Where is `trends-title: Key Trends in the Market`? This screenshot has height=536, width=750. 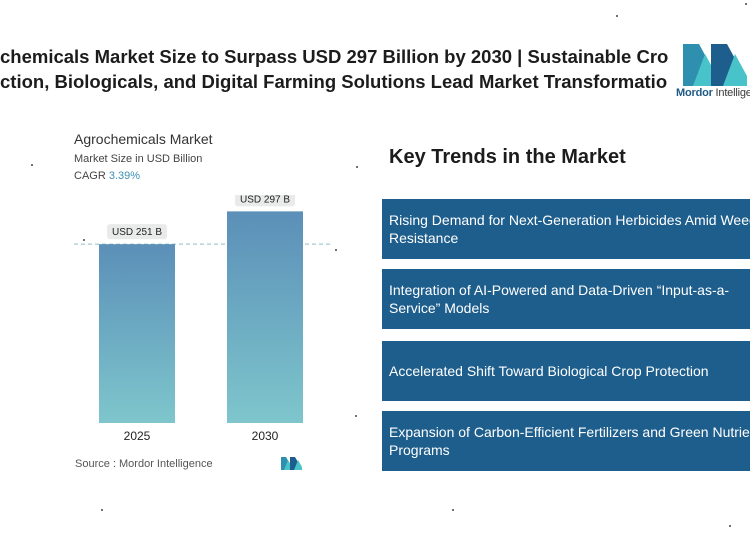
trends-title: Key Trends in the Market is located at coordinates (507, 157).